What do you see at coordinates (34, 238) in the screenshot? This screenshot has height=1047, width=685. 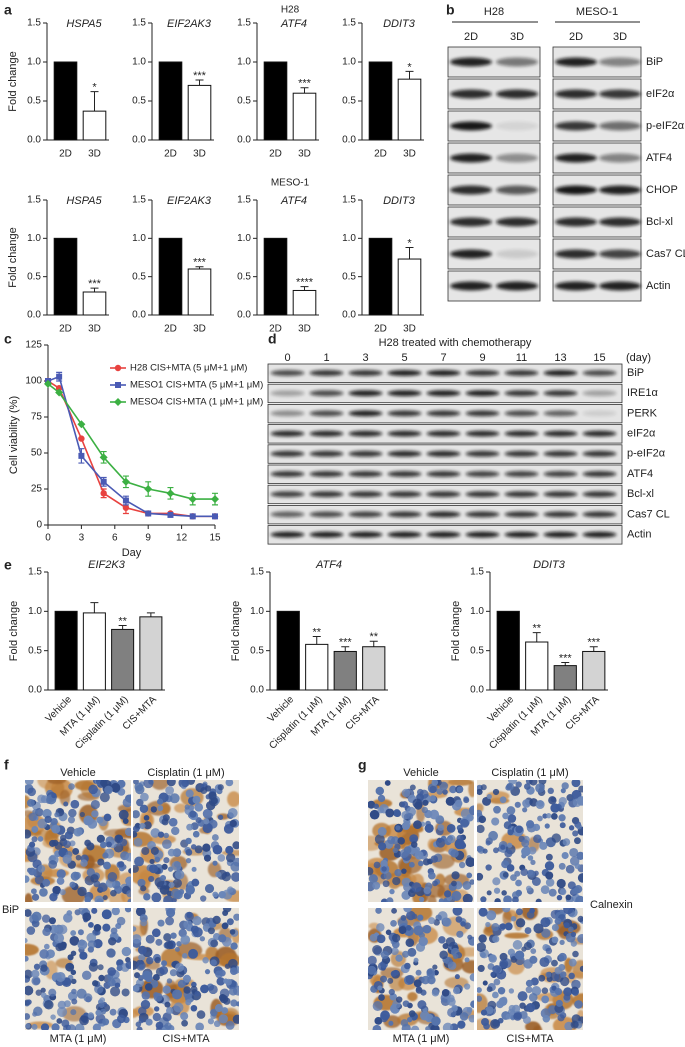 I see `y-tick-label: 1.0` at bounding box center [34, 238].